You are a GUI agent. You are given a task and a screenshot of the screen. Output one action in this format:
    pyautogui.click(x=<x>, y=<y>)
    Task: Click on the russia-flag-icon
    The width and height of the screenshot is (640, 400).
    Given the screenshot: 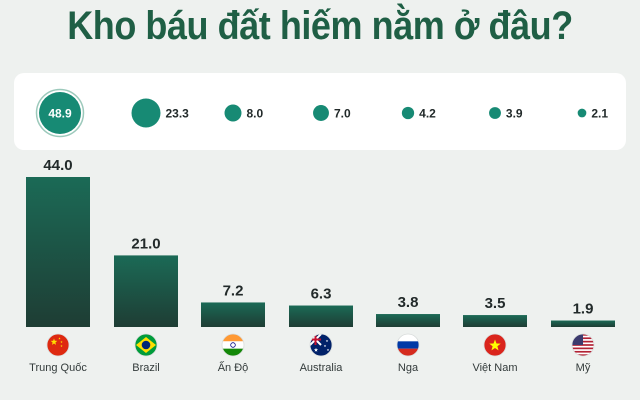 What is the action you would take?
    pyautogui.click(x=408, y=345)
    